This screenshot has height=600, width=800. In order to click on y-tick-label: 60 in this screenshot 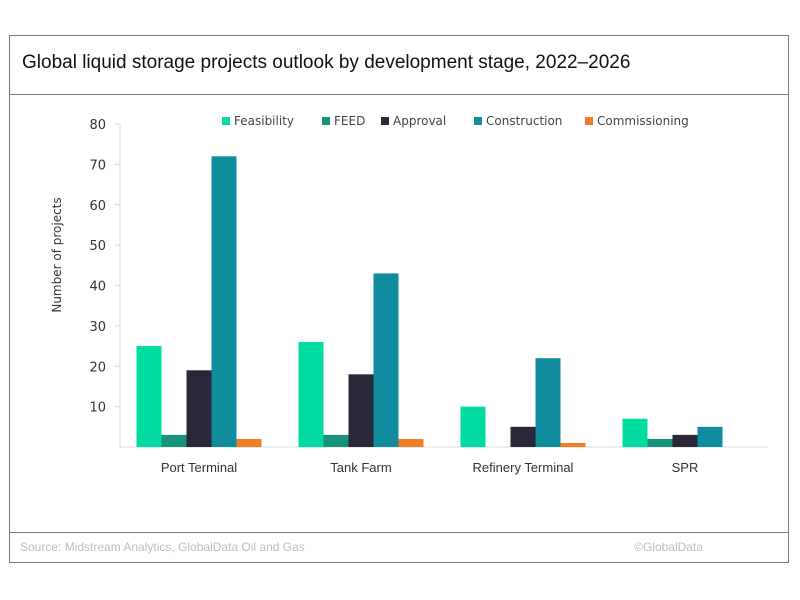, I will do `click(97, 206)`.